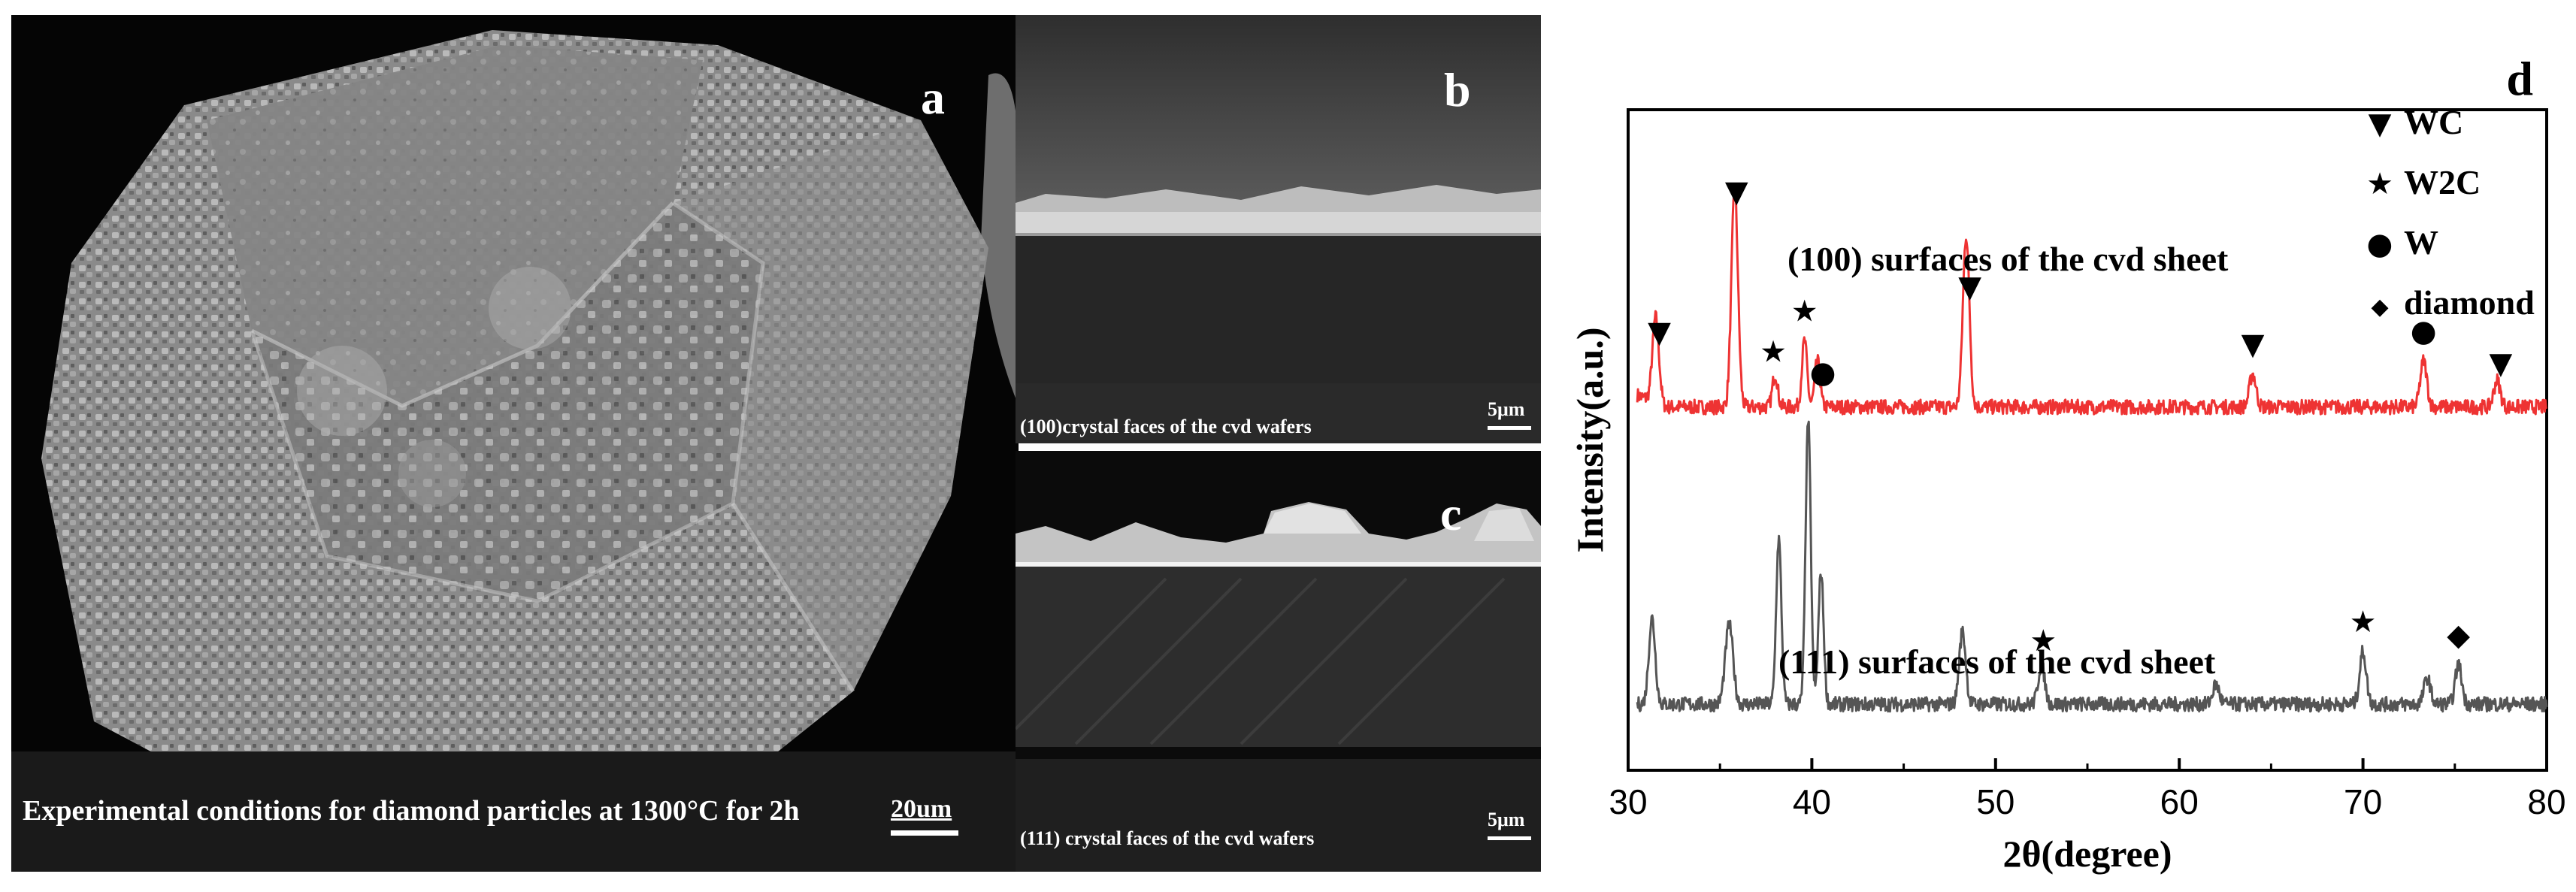  I want to click on x-tick-label: 50, so click(1995, 801).